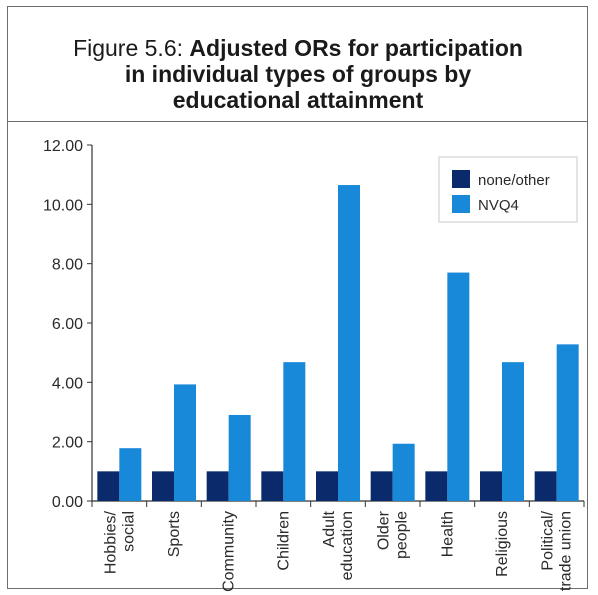  What do you see at coordinates (329, 528) in the screenshot?
I see `x-category-label: Adult` at bounding box center [329, 528].